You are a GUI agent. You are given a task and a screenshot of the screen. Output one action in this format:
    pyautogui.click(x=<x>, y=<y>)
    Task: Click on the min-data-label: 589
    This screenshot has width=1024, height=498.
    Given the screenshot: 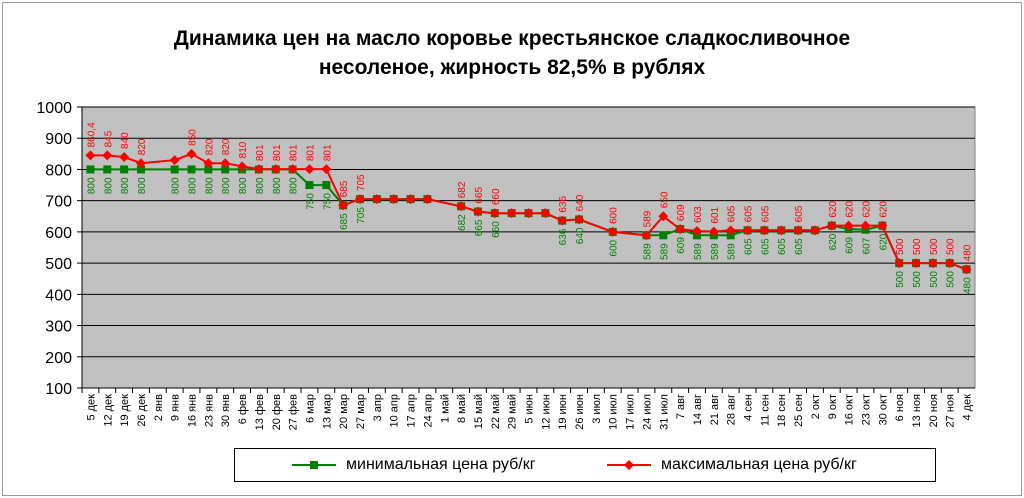 What is the action you would take?
    pyautogui.click(x=715, y=251)
    